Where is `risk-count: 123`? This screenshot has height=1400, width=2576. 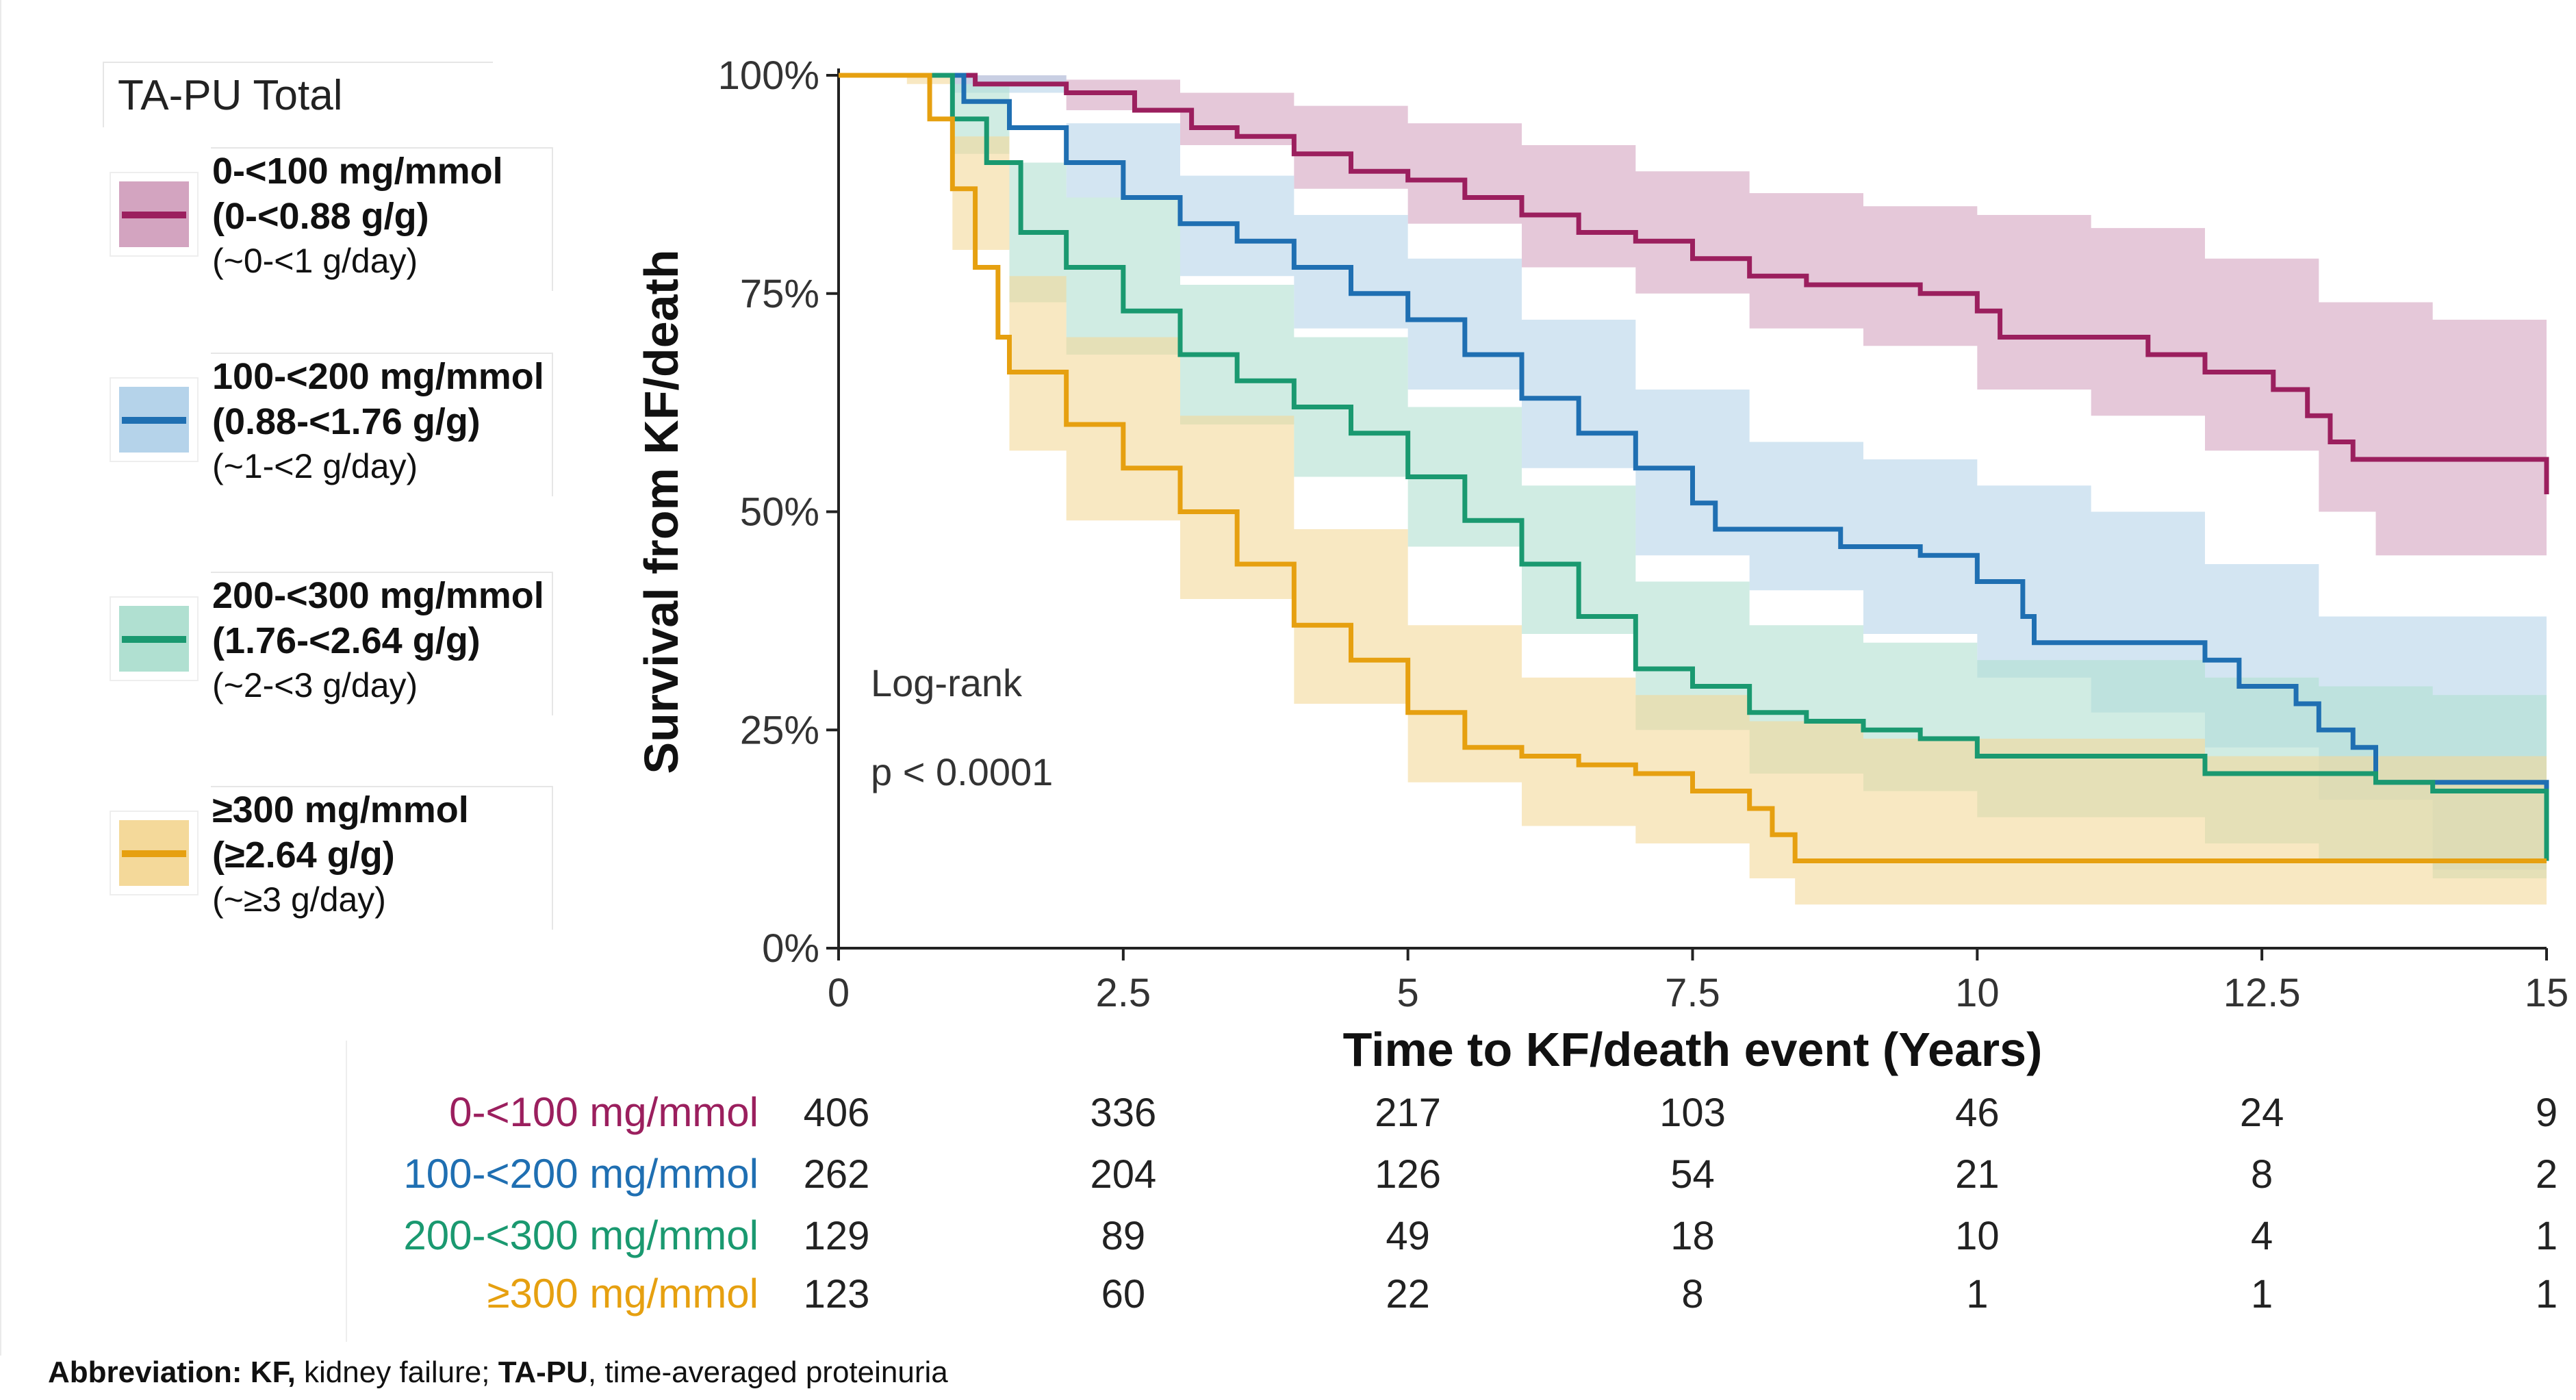
risk-count: 123 is located at coordinates (837, 1294).